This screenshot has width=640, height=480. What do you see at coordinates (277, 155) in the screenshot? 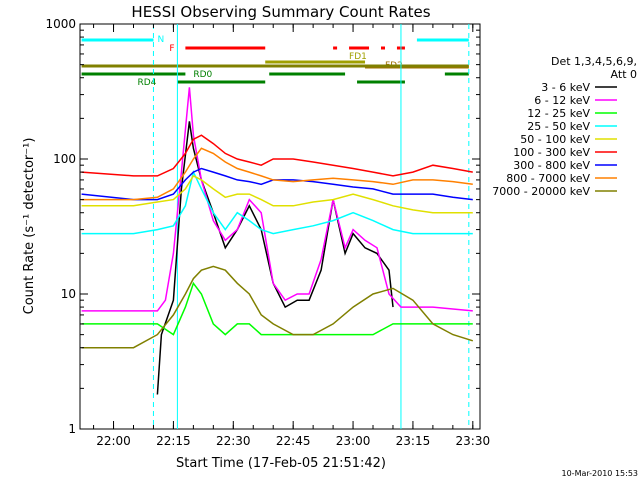
I see `series-100-300-kev` at bounding box center [277, 155].